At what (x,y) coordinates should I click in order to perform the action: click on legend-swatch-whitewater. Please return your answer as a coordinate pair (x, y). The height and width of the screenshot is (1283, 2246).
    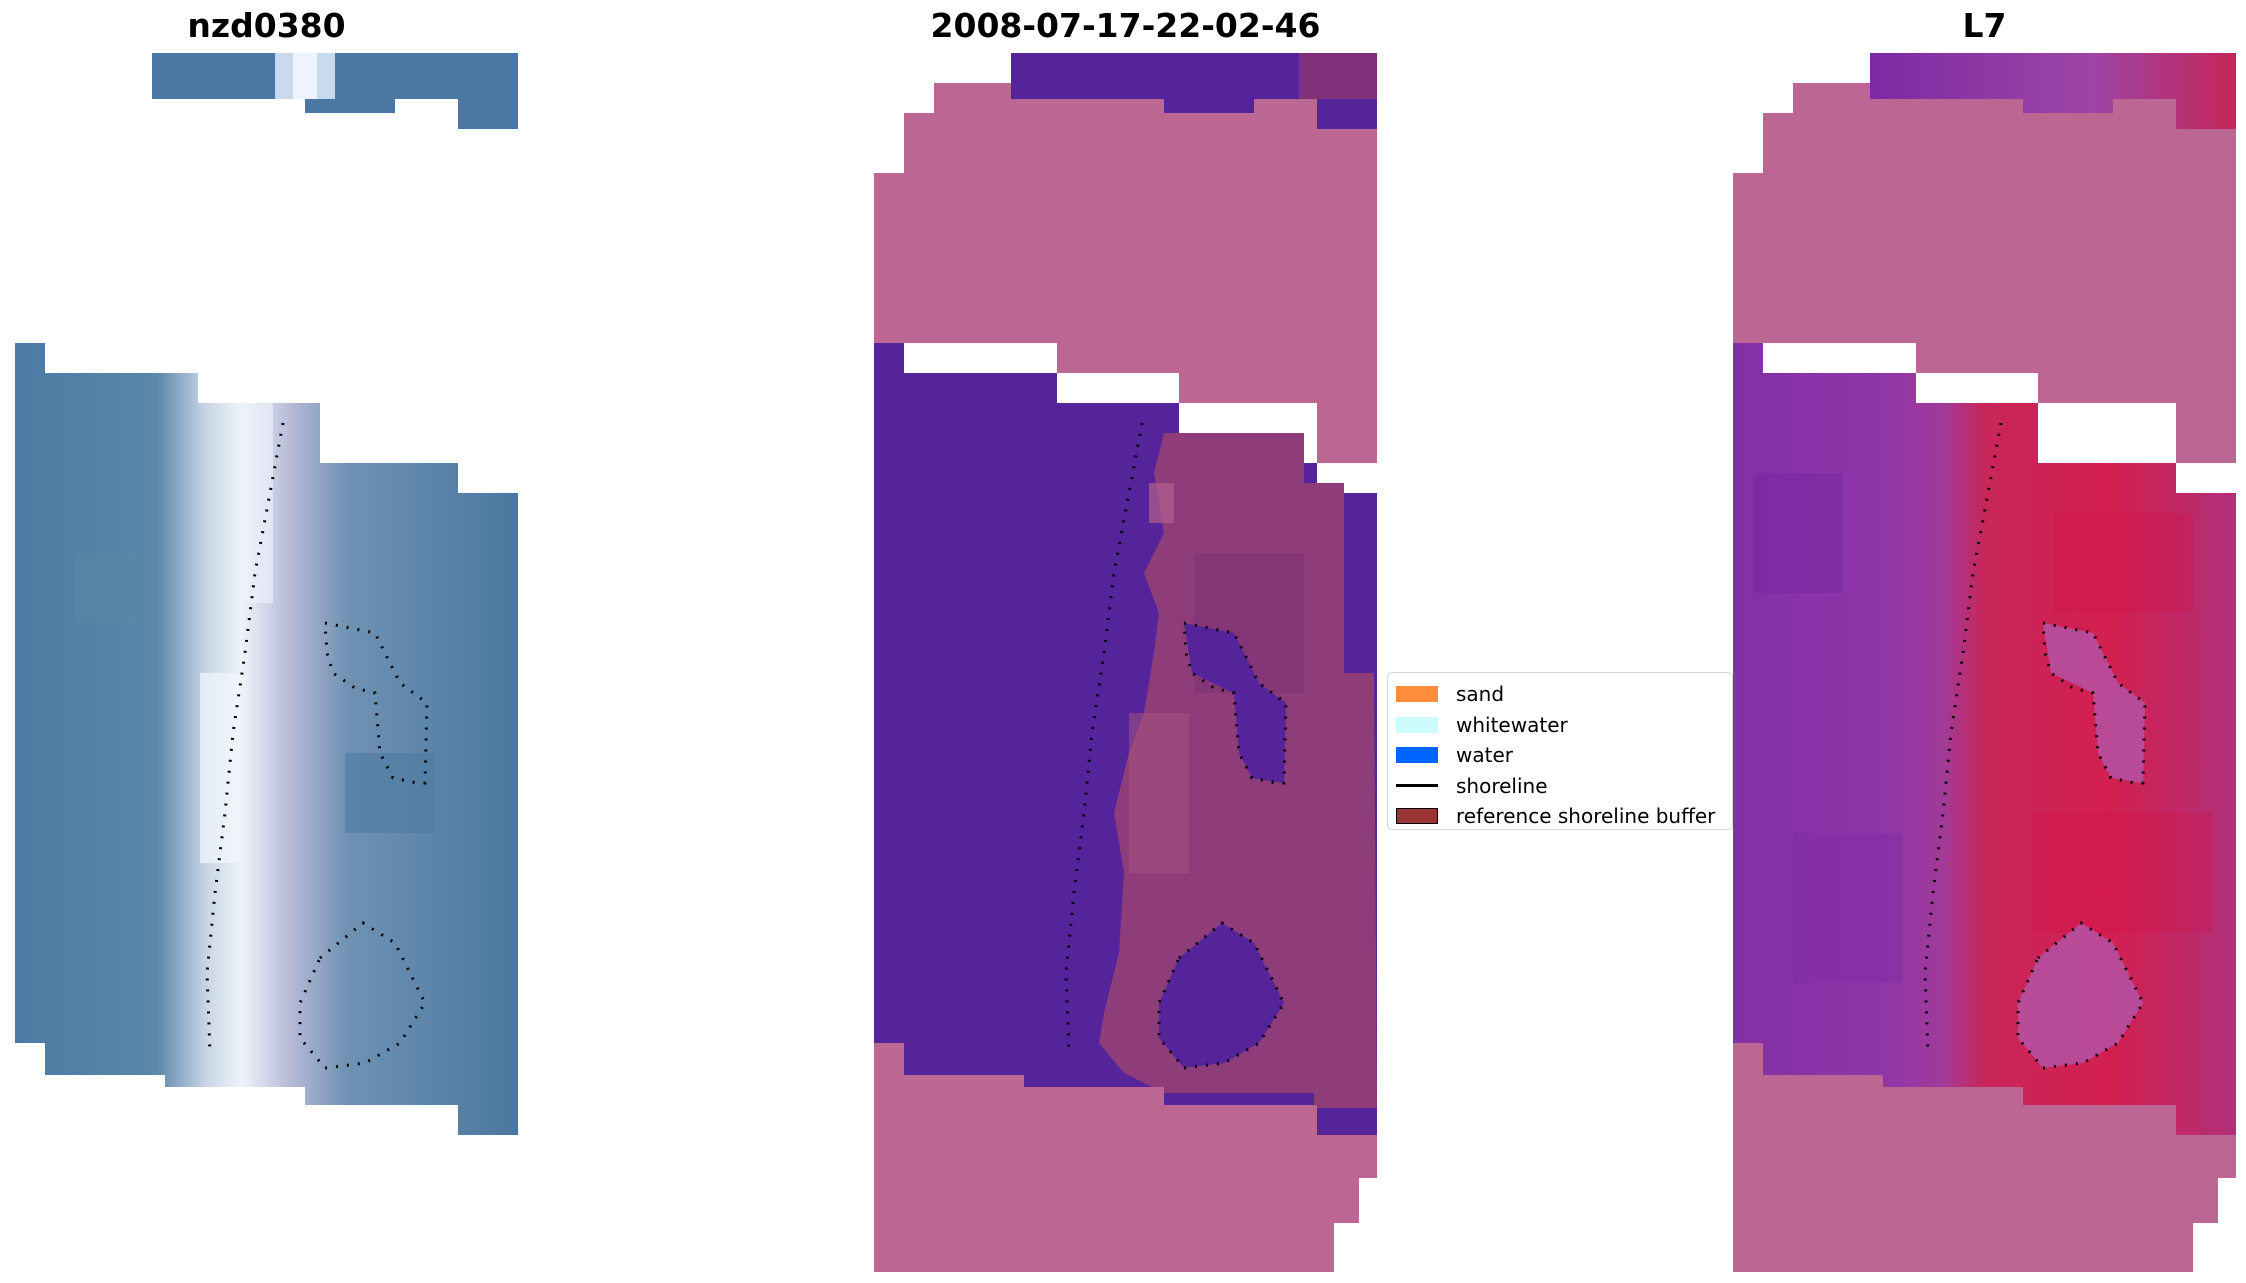
    Looking at the image, I should click on (1417, 724).